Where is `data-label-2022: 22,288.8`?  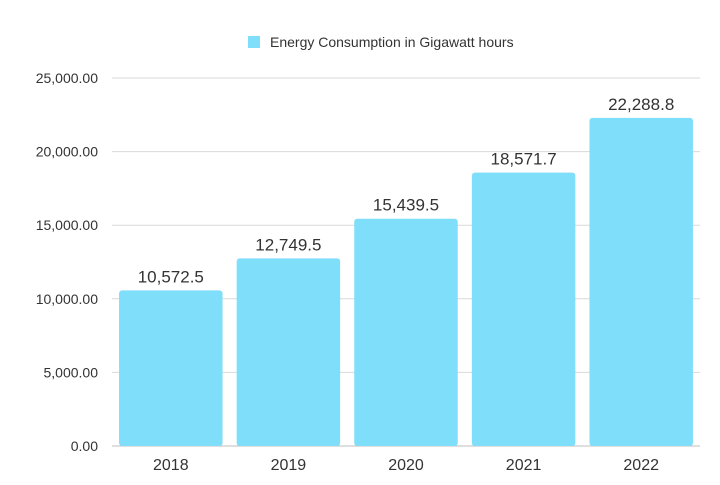 data-label-2022: 22,288.8 is located at coordinates (641, 104).